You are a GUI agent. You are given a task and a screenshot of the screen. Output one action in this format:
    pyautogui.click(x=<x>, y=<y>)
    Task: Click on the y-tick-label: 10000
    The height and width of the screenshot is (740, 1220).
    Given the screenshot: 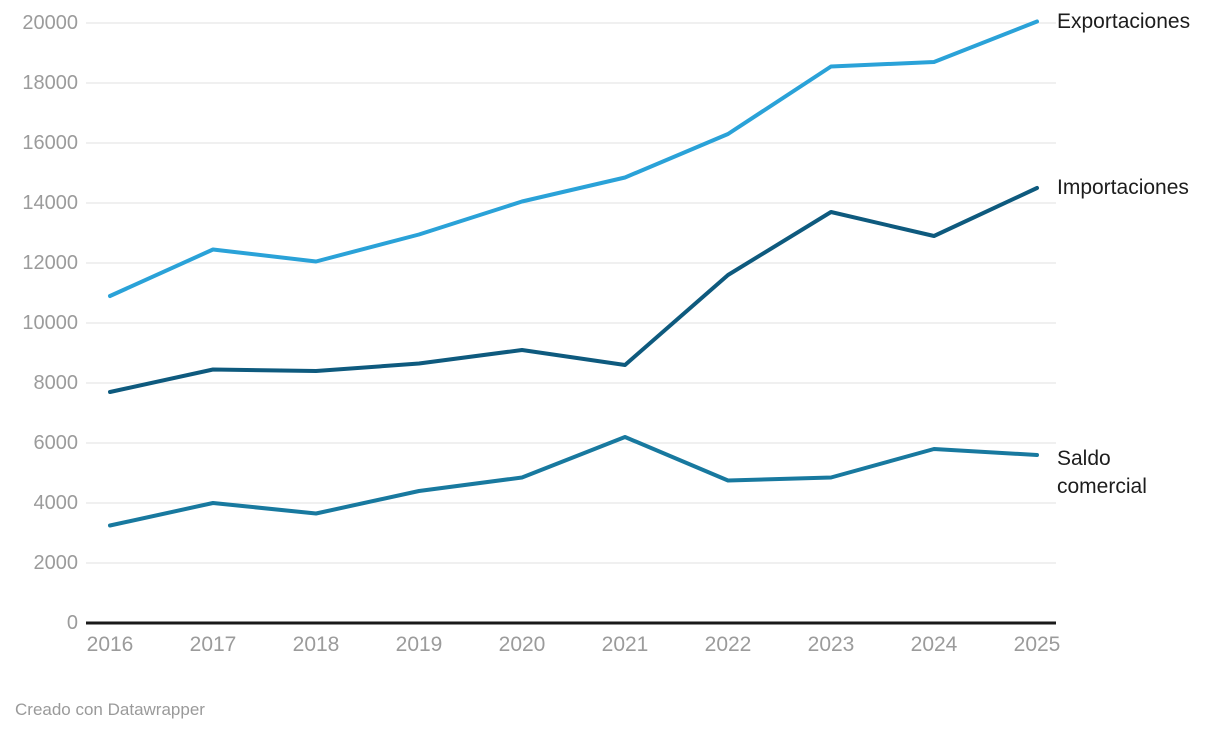 What is the action you would take?
    pyautogui.click(x=50, y=323)
    